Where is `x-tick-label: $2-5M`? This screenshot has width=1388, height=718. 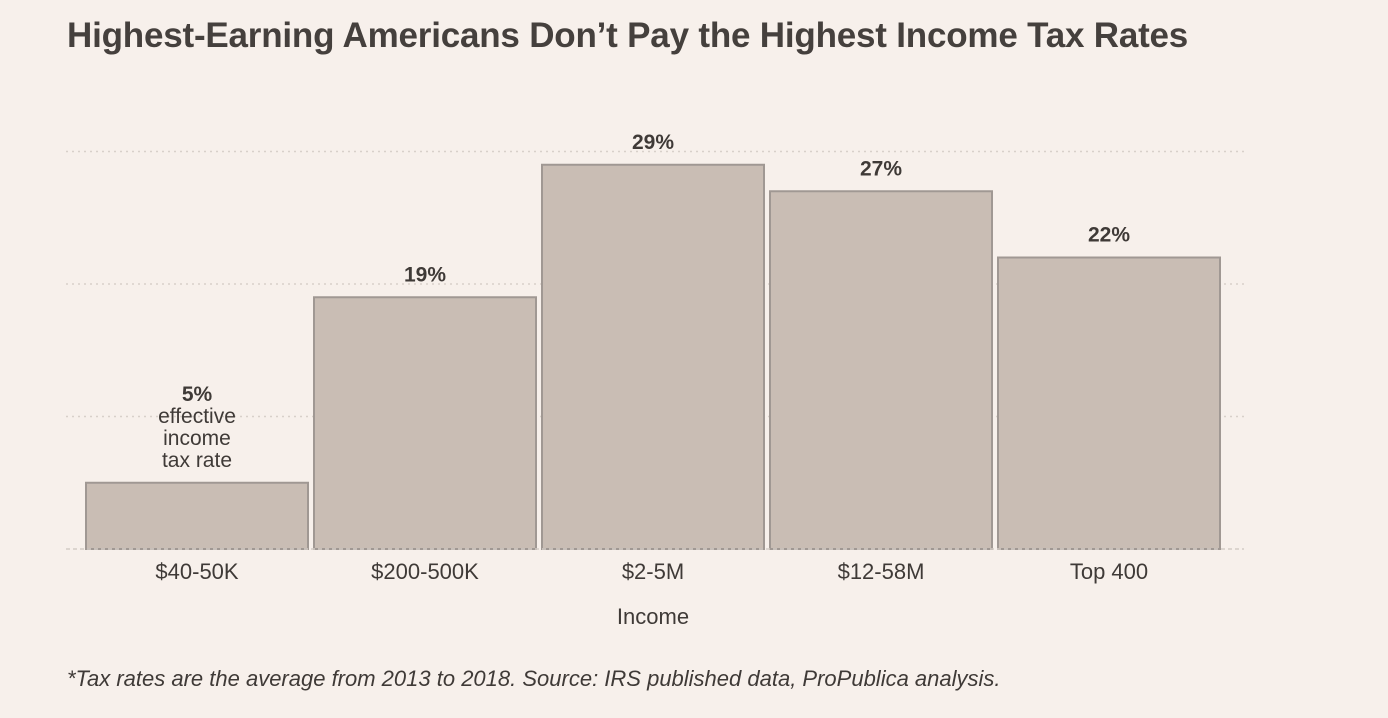
x-tick-label: $2-5M is located at coordinates (653, 571).